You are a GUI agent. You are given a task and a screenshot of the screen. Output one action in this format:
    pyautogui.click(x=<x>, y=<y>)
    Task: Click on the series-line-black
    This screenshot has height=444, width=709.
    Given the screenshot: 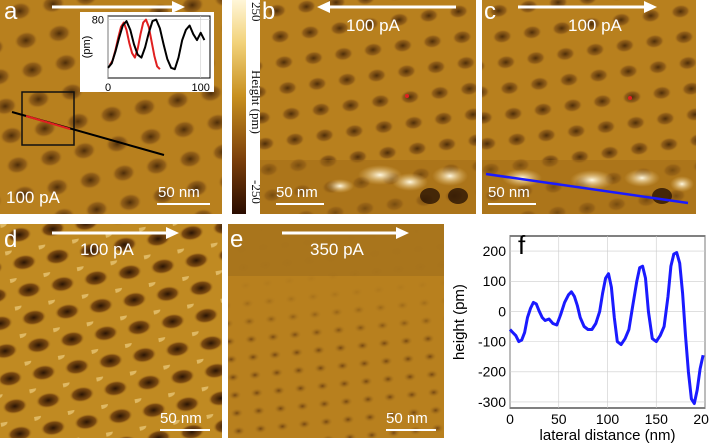 What is the action you would take?
    pyautogui.click(x=156, y=44)
    